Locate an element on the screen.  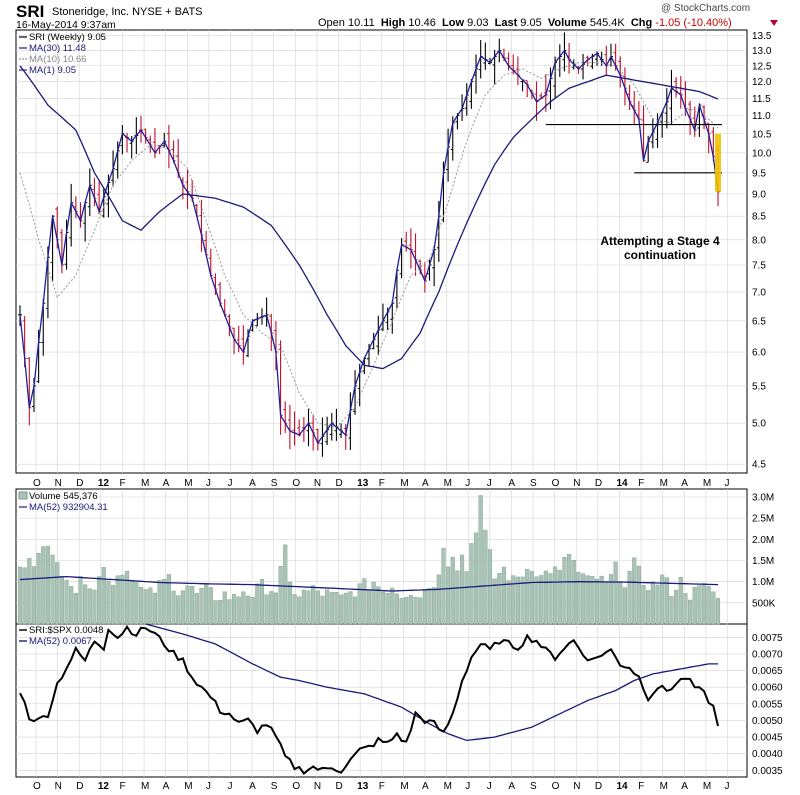
ratio-tick-label: 0.0075 is located at coordinates (767, 638).